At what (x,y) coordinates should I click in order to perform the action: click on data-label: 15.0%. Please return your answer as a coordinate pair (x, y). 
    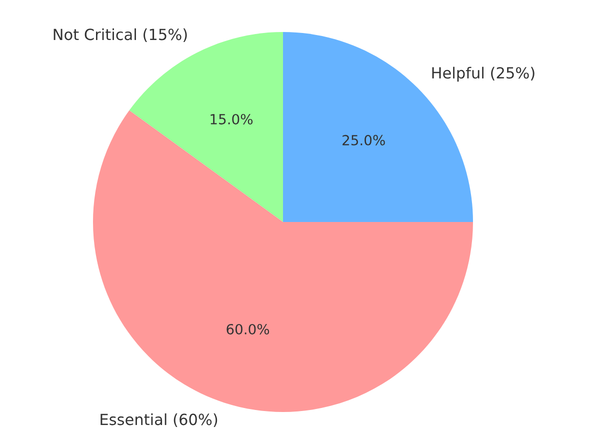
    Looking at the image, I should click on (231, 119).